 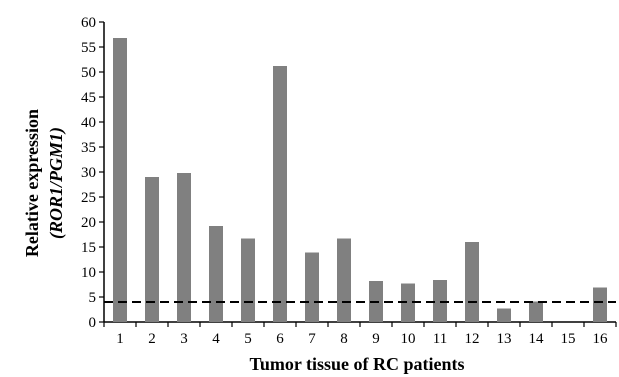 What do you see at coordinates (56, 183) in the screenshot?
I see `y-axis-title-line2: (ROR1/PGM1)` at bounding box center [56, 183].